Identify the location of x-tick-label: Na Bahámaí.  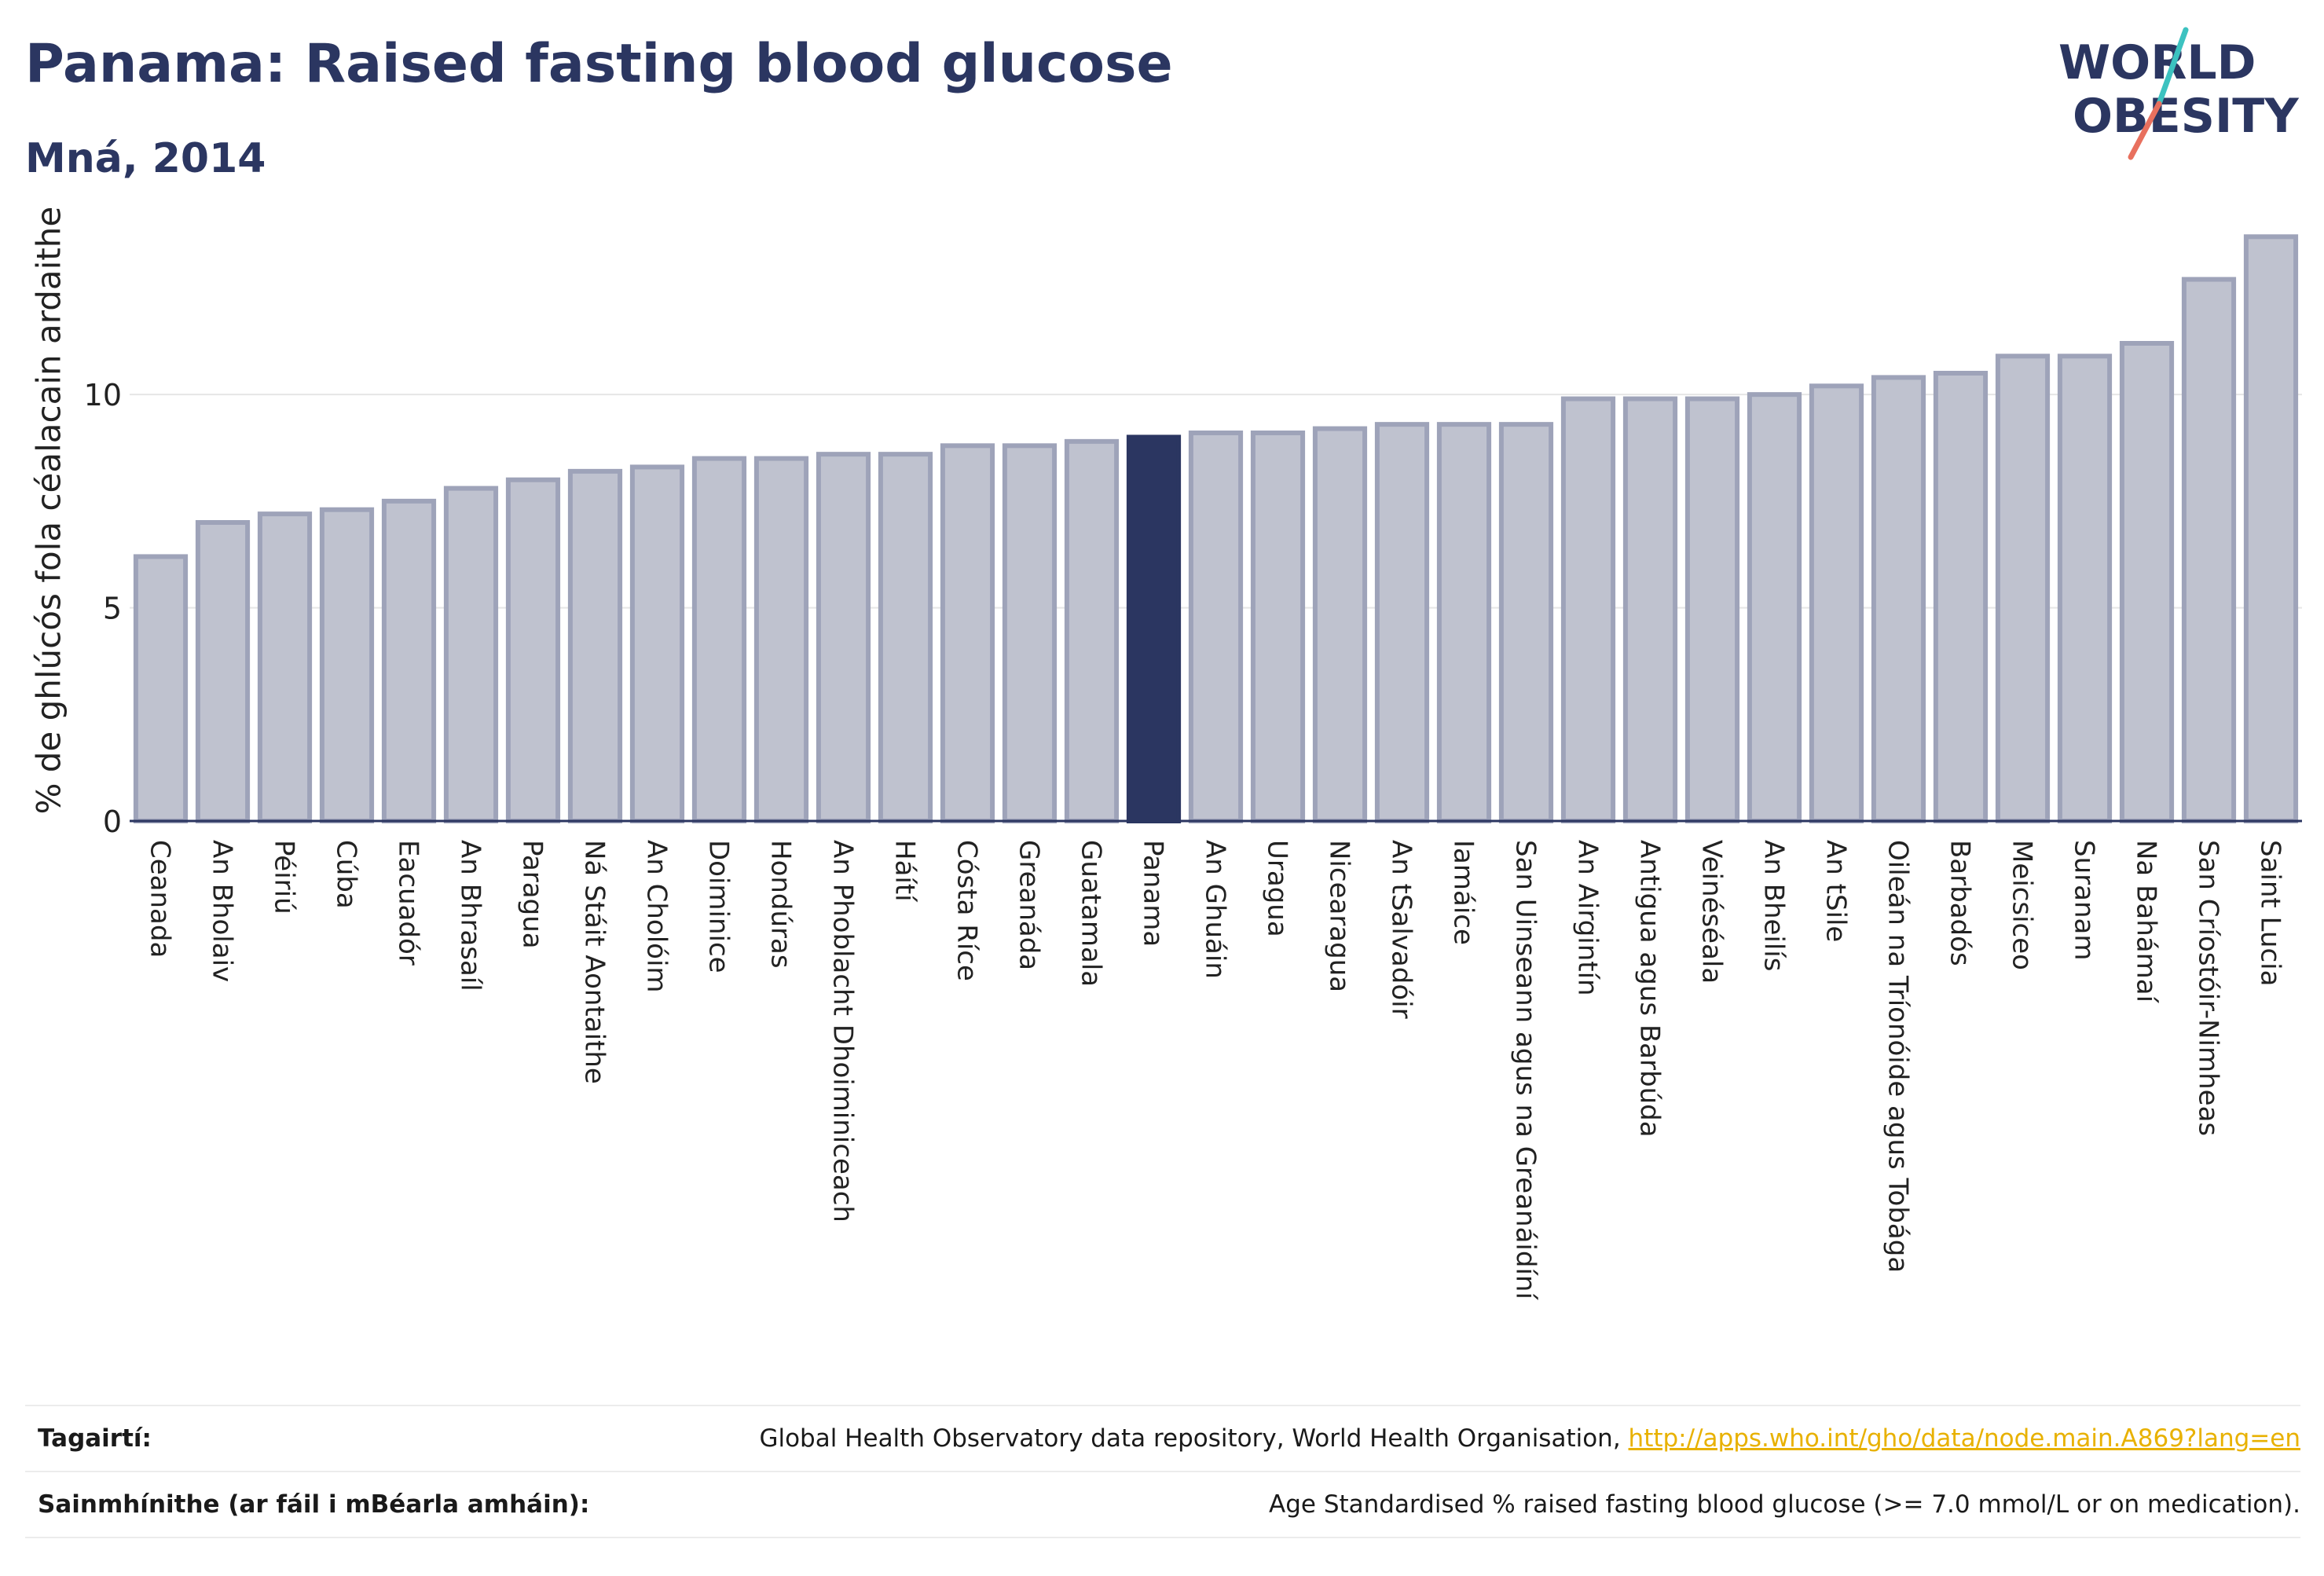
(2146, 922).